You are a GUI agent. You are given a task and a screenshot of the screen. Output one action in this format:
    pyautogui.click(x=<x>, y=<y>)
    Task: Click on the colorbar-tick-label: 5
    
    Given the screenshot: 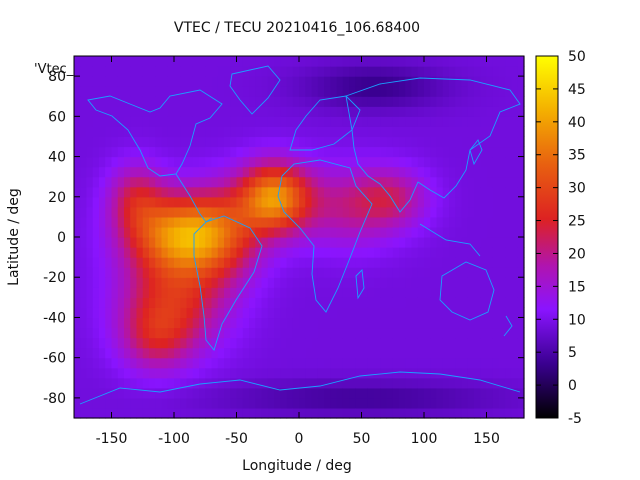 What is the action you would take?
    pyautogui.click(x=572, y=353)
    